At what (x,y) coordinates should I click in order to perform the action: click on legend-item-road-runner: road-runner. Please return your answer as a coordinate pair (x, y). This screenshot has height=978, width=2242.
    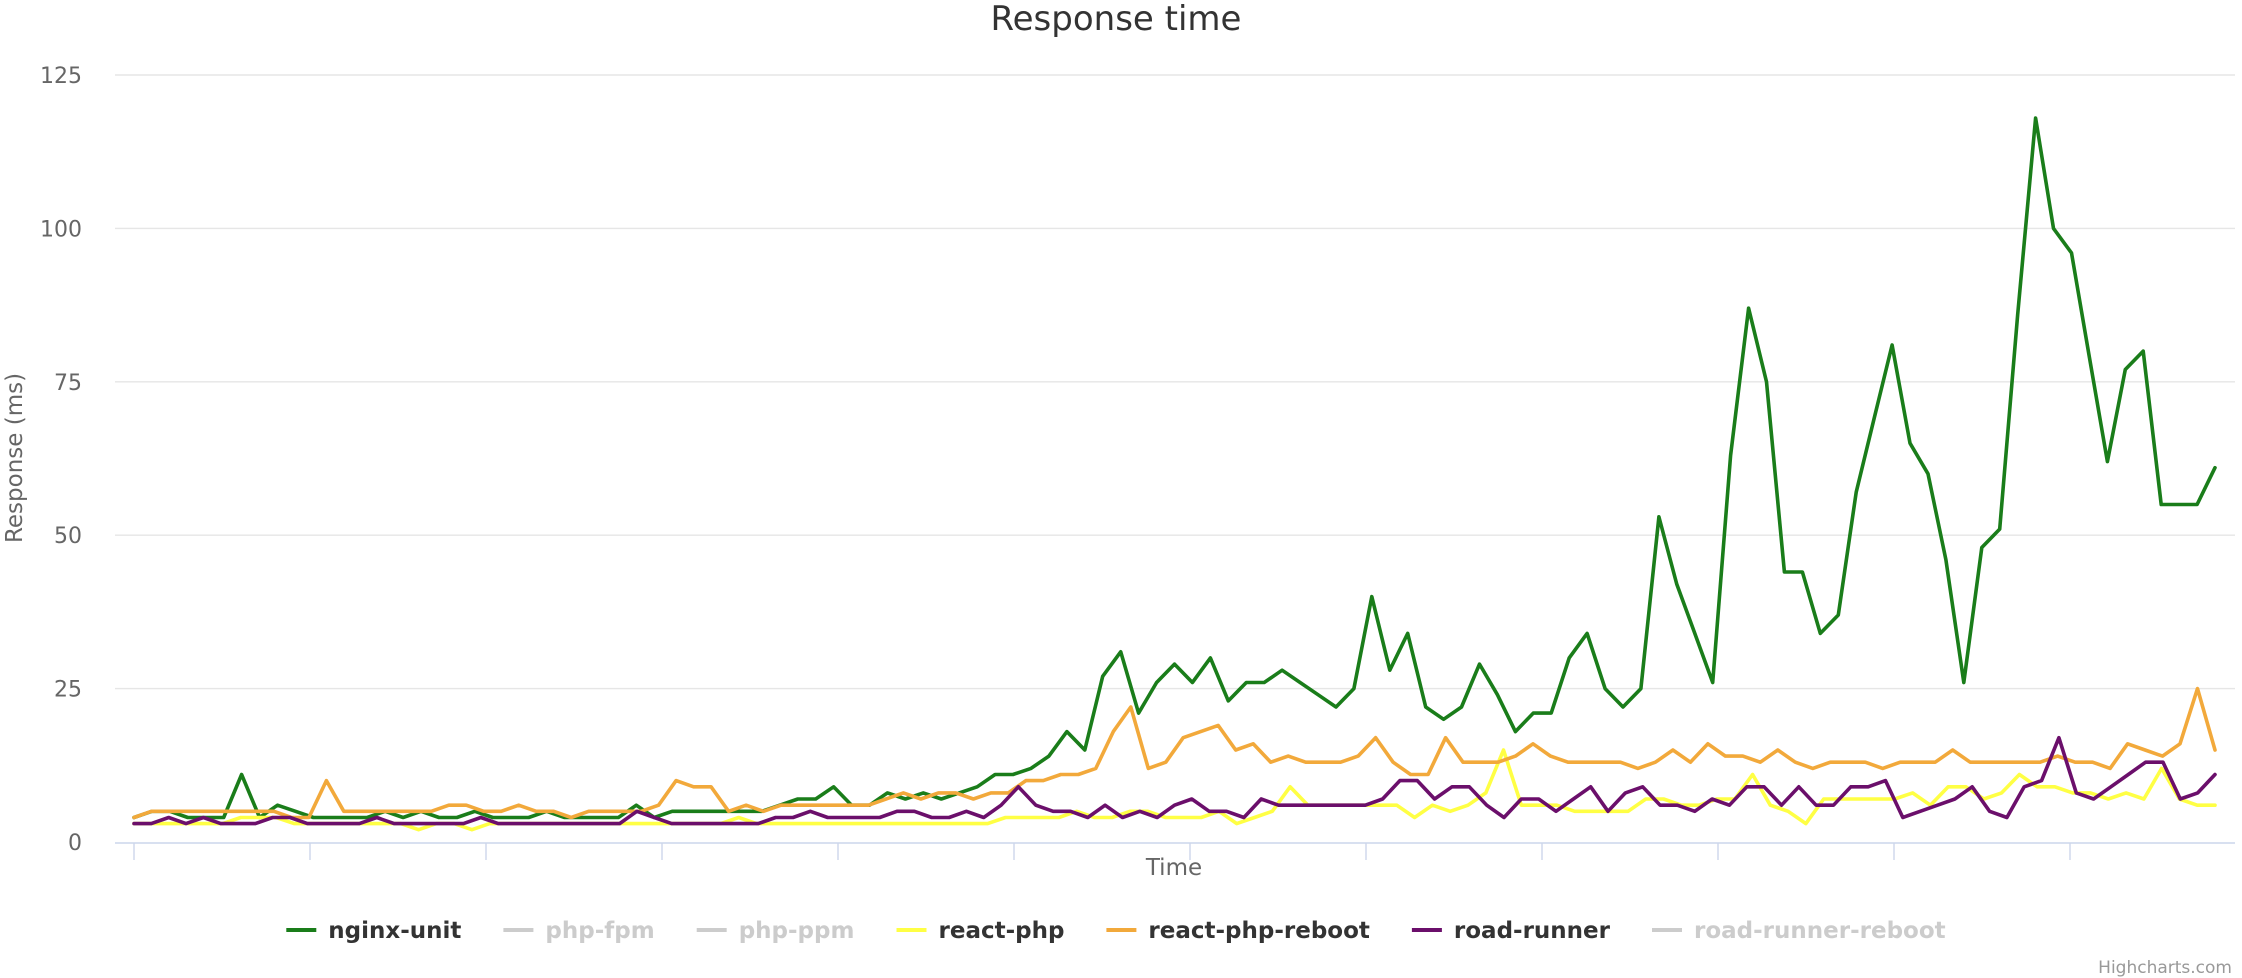
    Looking at the image, I should click on (1511, 931).